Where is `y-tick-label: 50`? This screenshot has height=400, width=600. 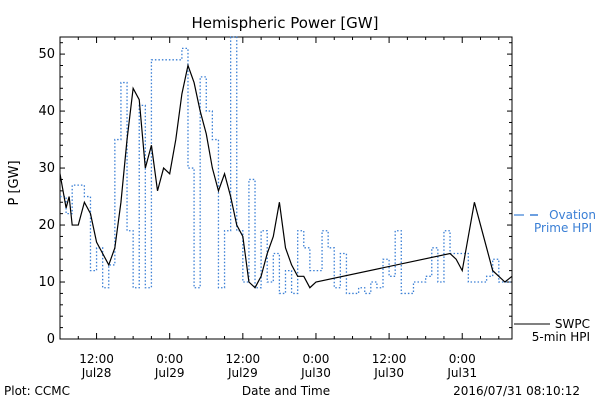
y-tick-label: 50 is located at coordinates (46, 54).